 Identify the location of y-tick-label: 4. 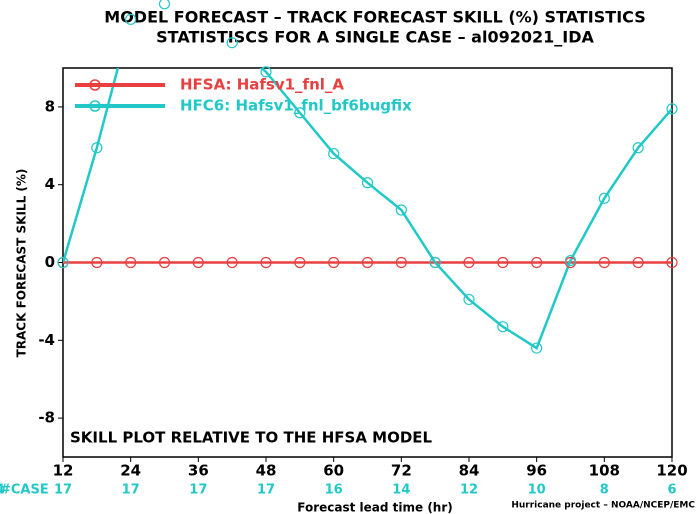
(50, 184).